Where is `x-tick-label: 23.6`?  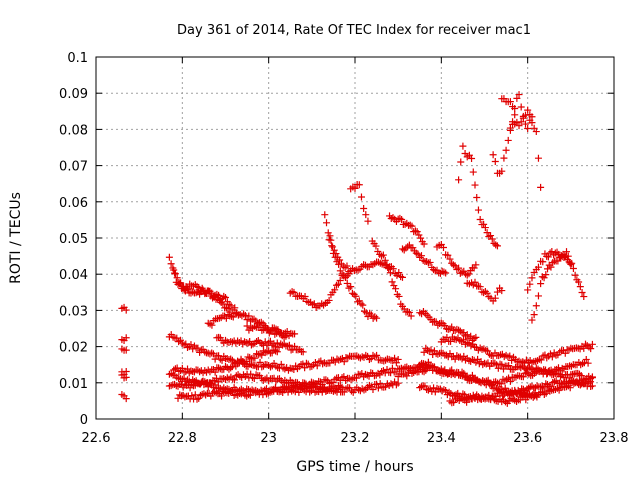 x-tick-label: 23.6 is located at coordinates (527, 438).